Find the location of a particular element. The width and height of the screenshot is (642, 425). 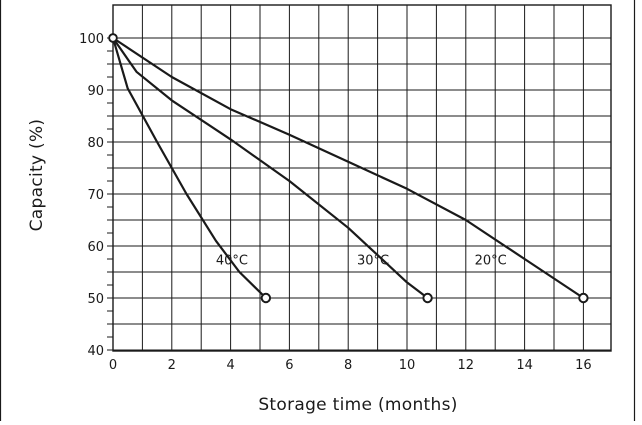

x-tick-label: 14 is located at coordinates (524, 365).